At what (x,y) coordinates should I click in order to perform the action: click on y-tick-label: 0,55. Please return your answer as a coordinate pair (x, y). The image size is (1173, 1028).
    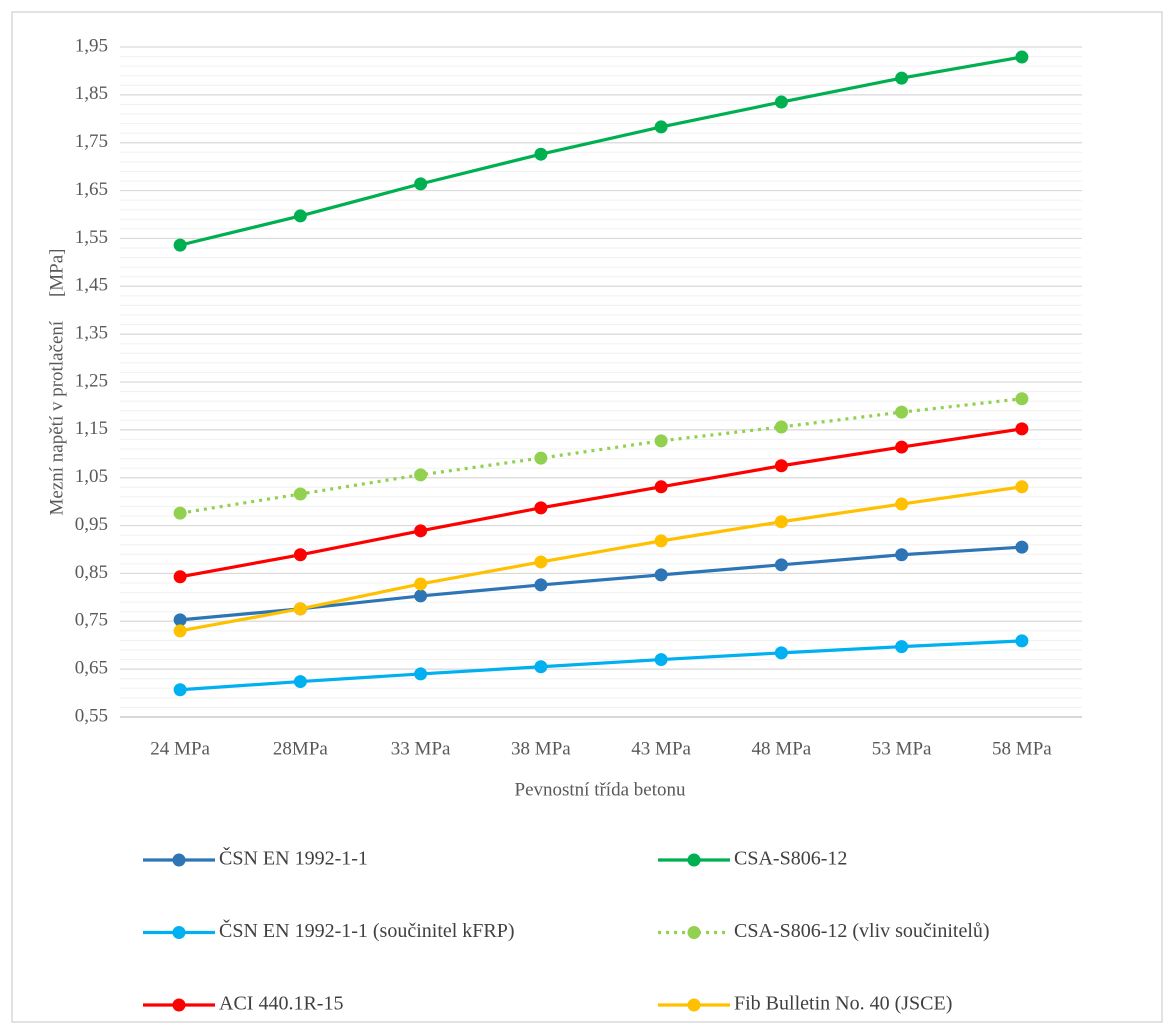
    Looking at the image, I should click on (91, 715).